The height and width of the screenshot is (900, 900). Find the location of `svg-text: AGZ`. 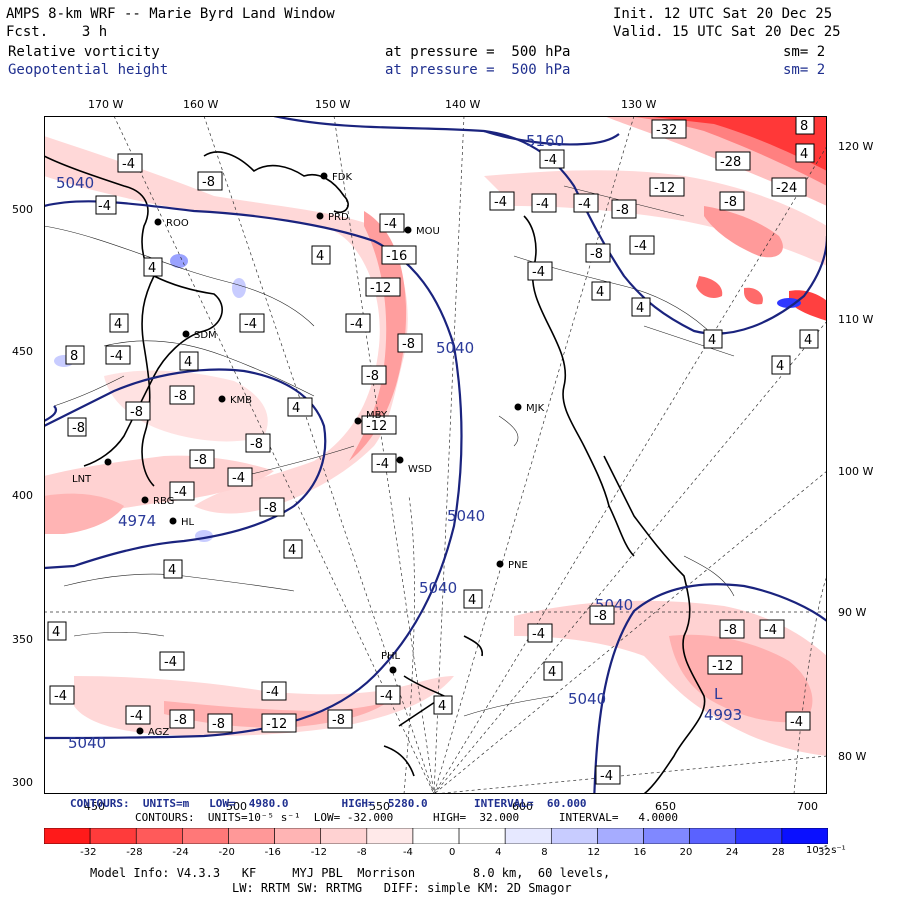

svg-text: AGZ is located at coordinates (158, 732).